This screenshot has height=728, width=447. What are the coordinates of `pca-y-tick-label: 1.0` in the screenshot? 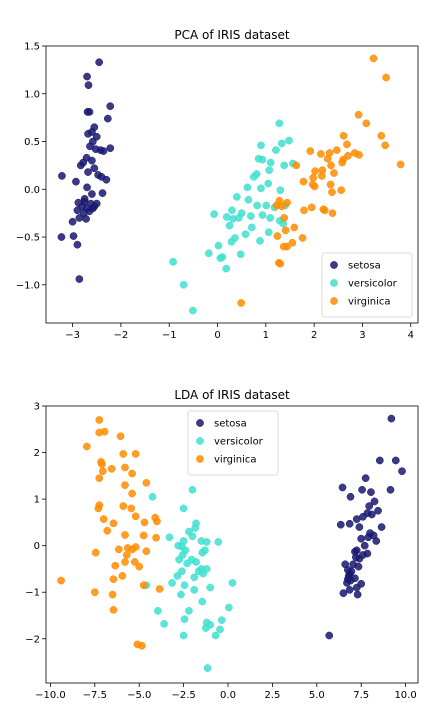 It's located at (32, 94).